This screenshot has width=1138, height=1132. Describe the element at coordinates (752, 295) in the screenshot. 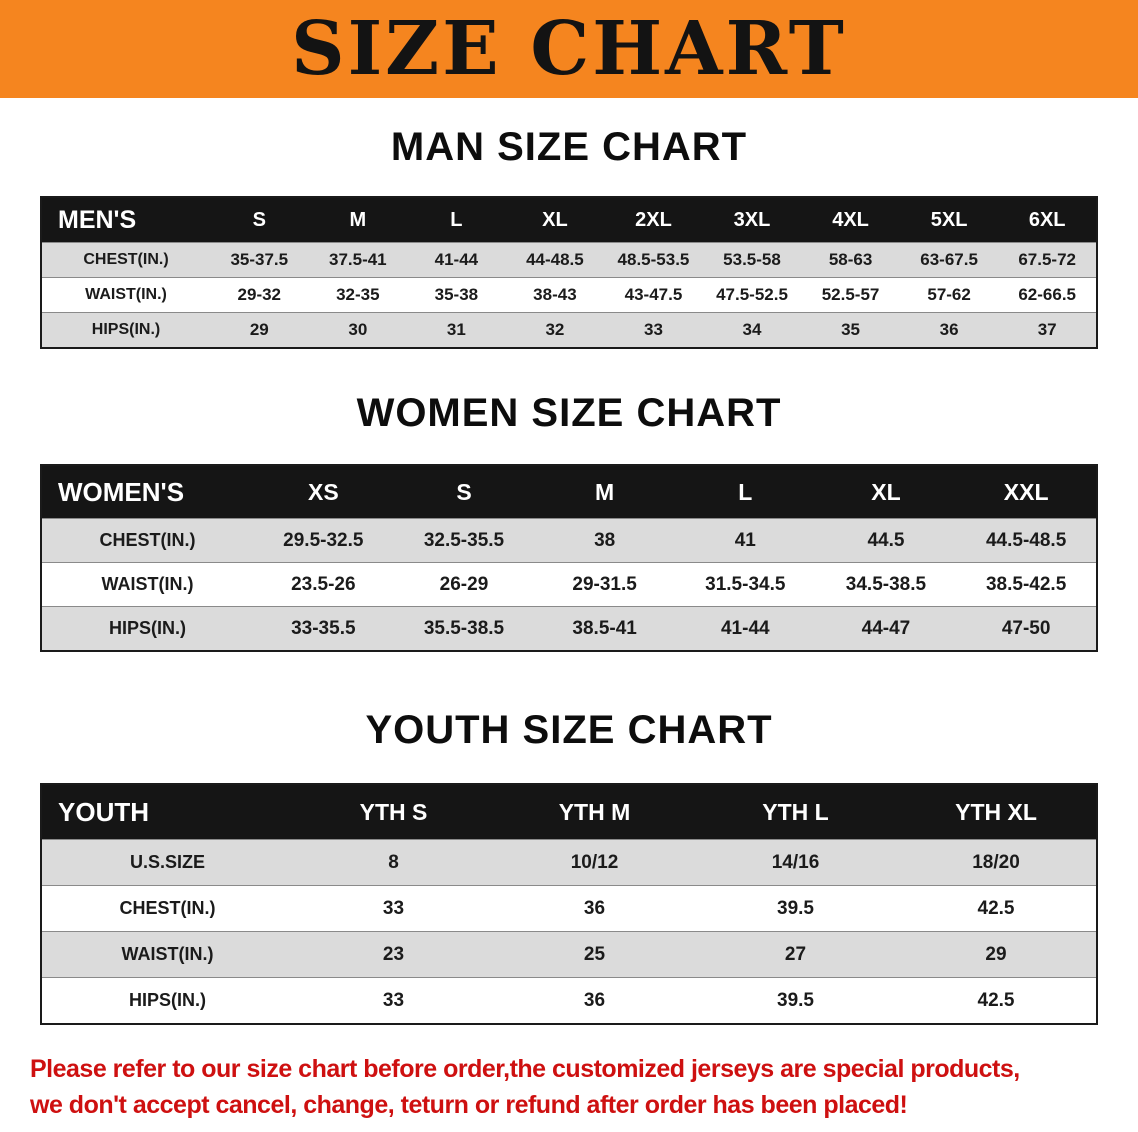

I see `measurement-value: 47.5-52.5` at that location.